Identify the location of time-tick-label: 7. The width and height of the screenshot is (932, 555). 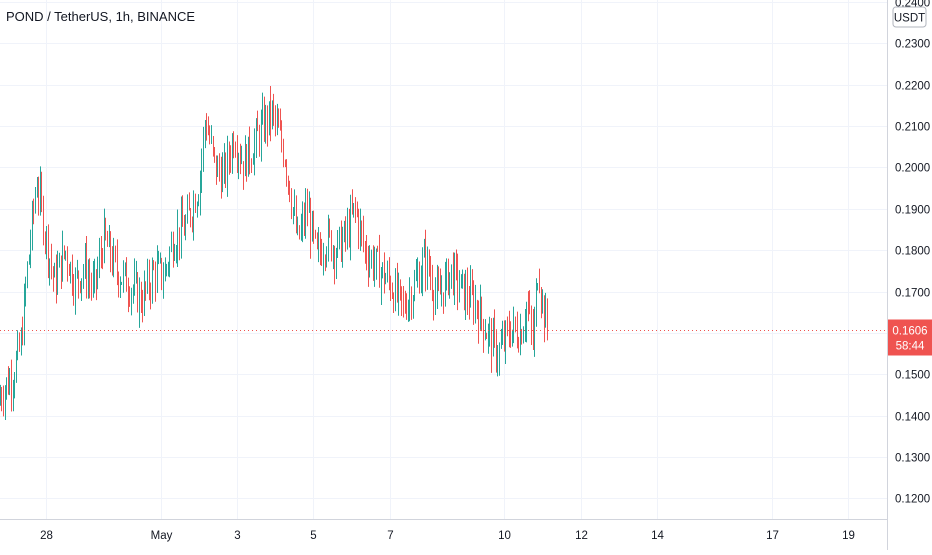
(390, 536).